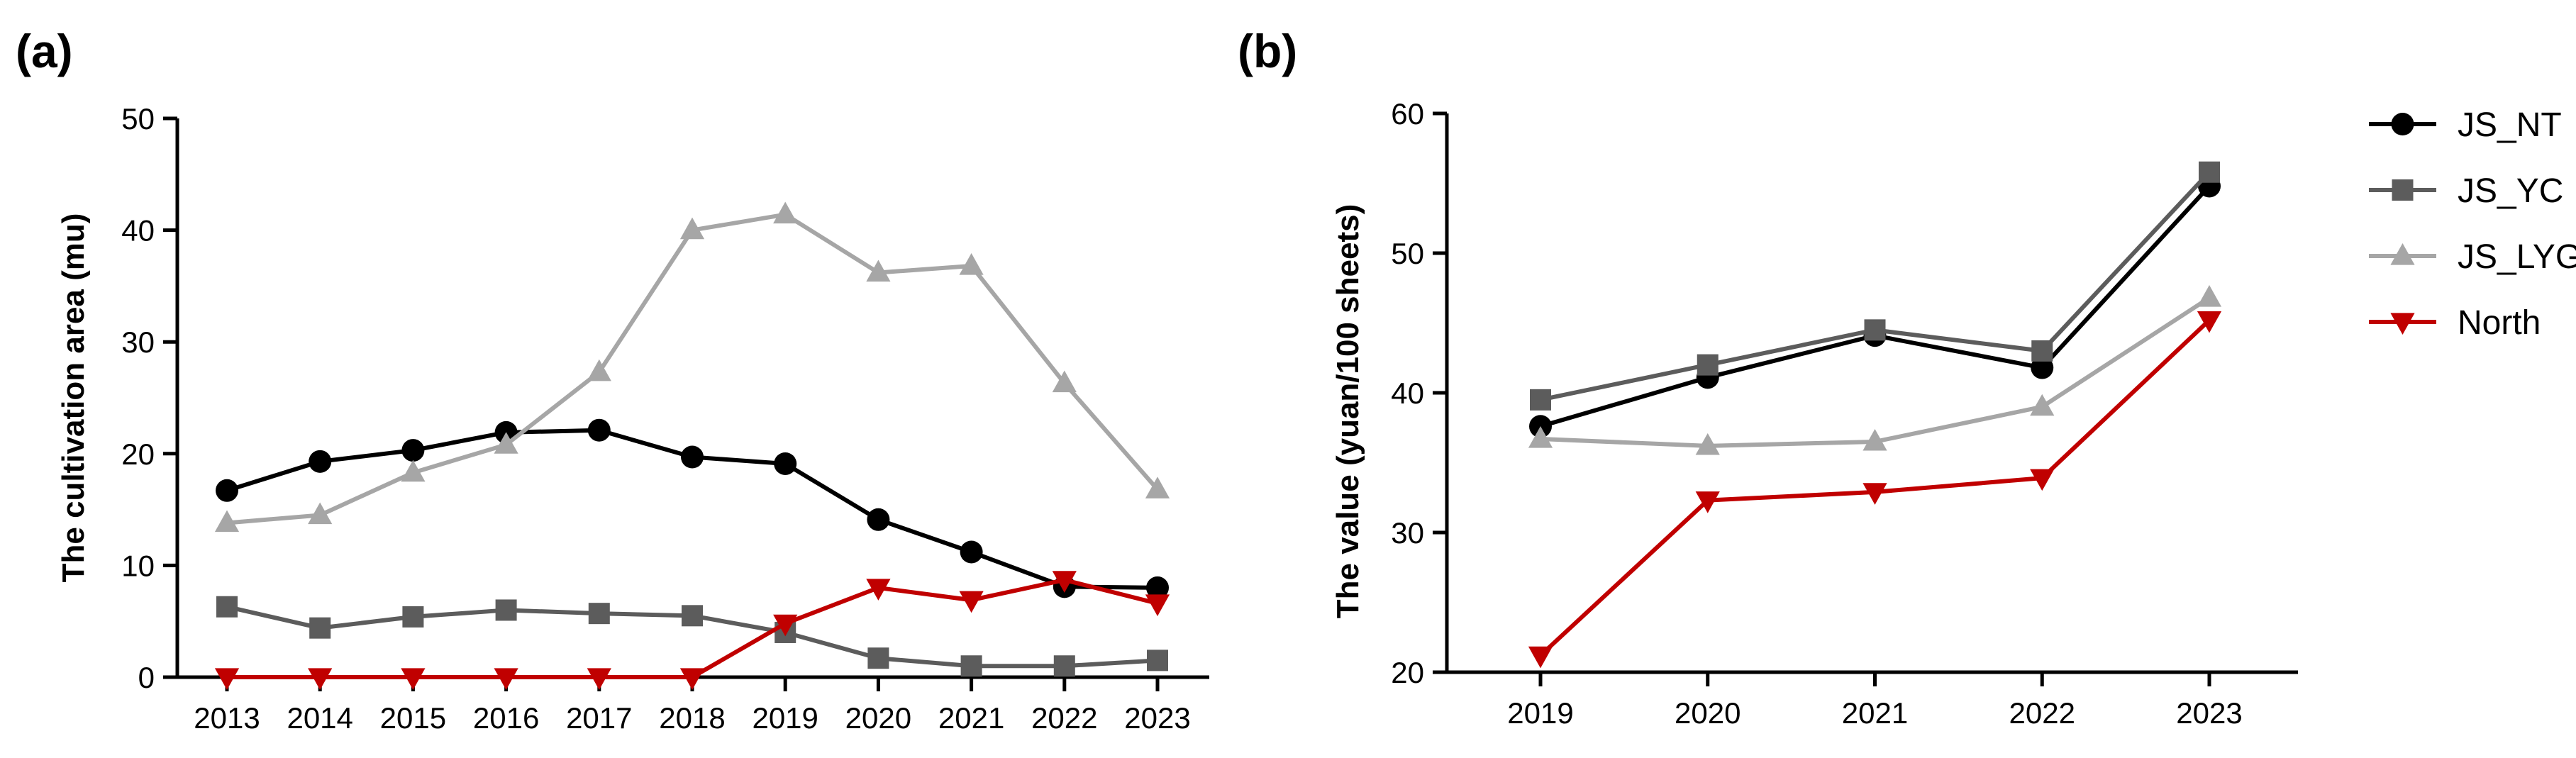  I want to click on panel-label: (a), so click(44, 51).